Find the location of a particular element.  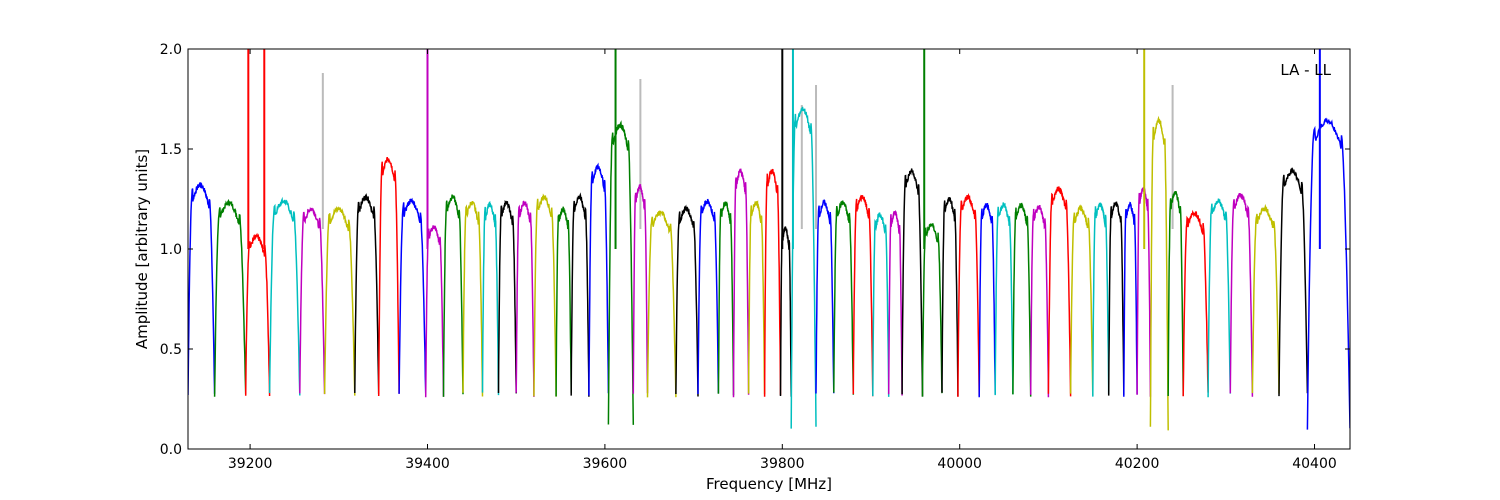

annotation-label: LA - LL is located at coordinates (1305, 70).